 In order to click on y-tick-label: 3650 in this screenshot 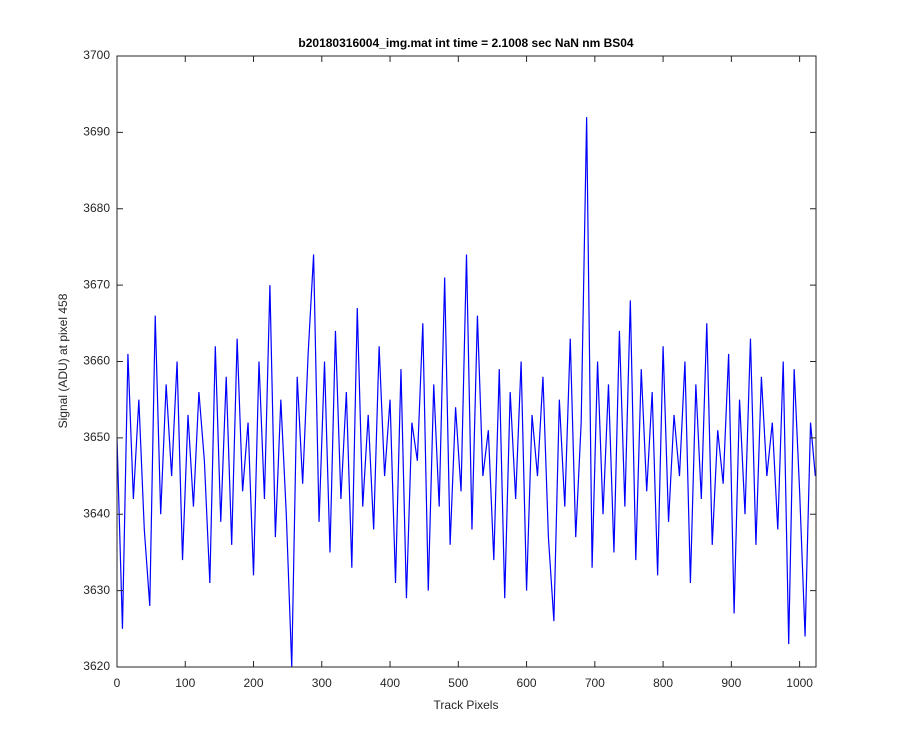, I will do `click(96, 437)`.